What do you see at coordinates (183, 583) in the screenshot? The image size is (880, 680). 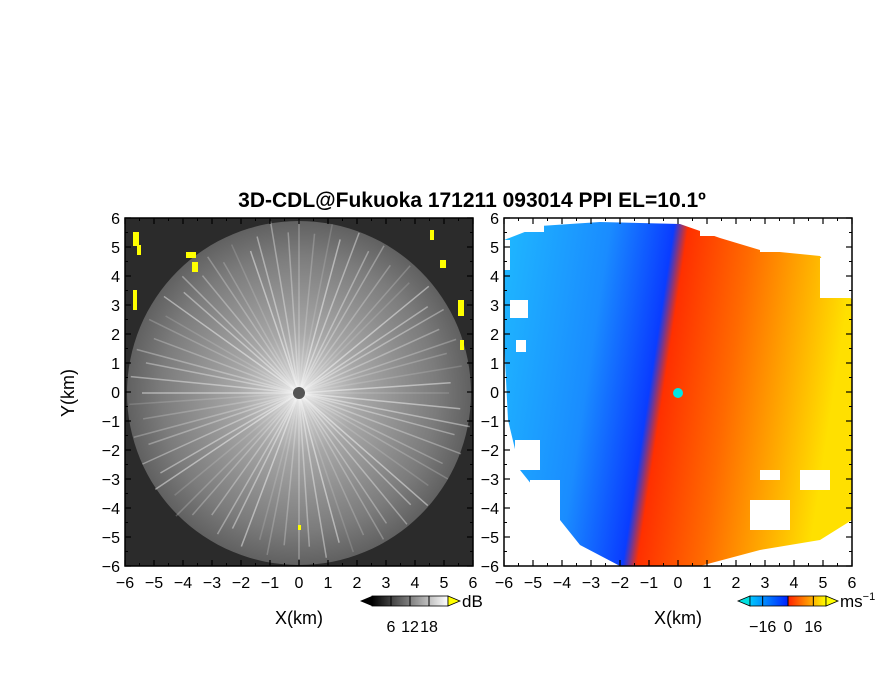 I see `x-tick-label: −4` at bounding box center [183, 583].